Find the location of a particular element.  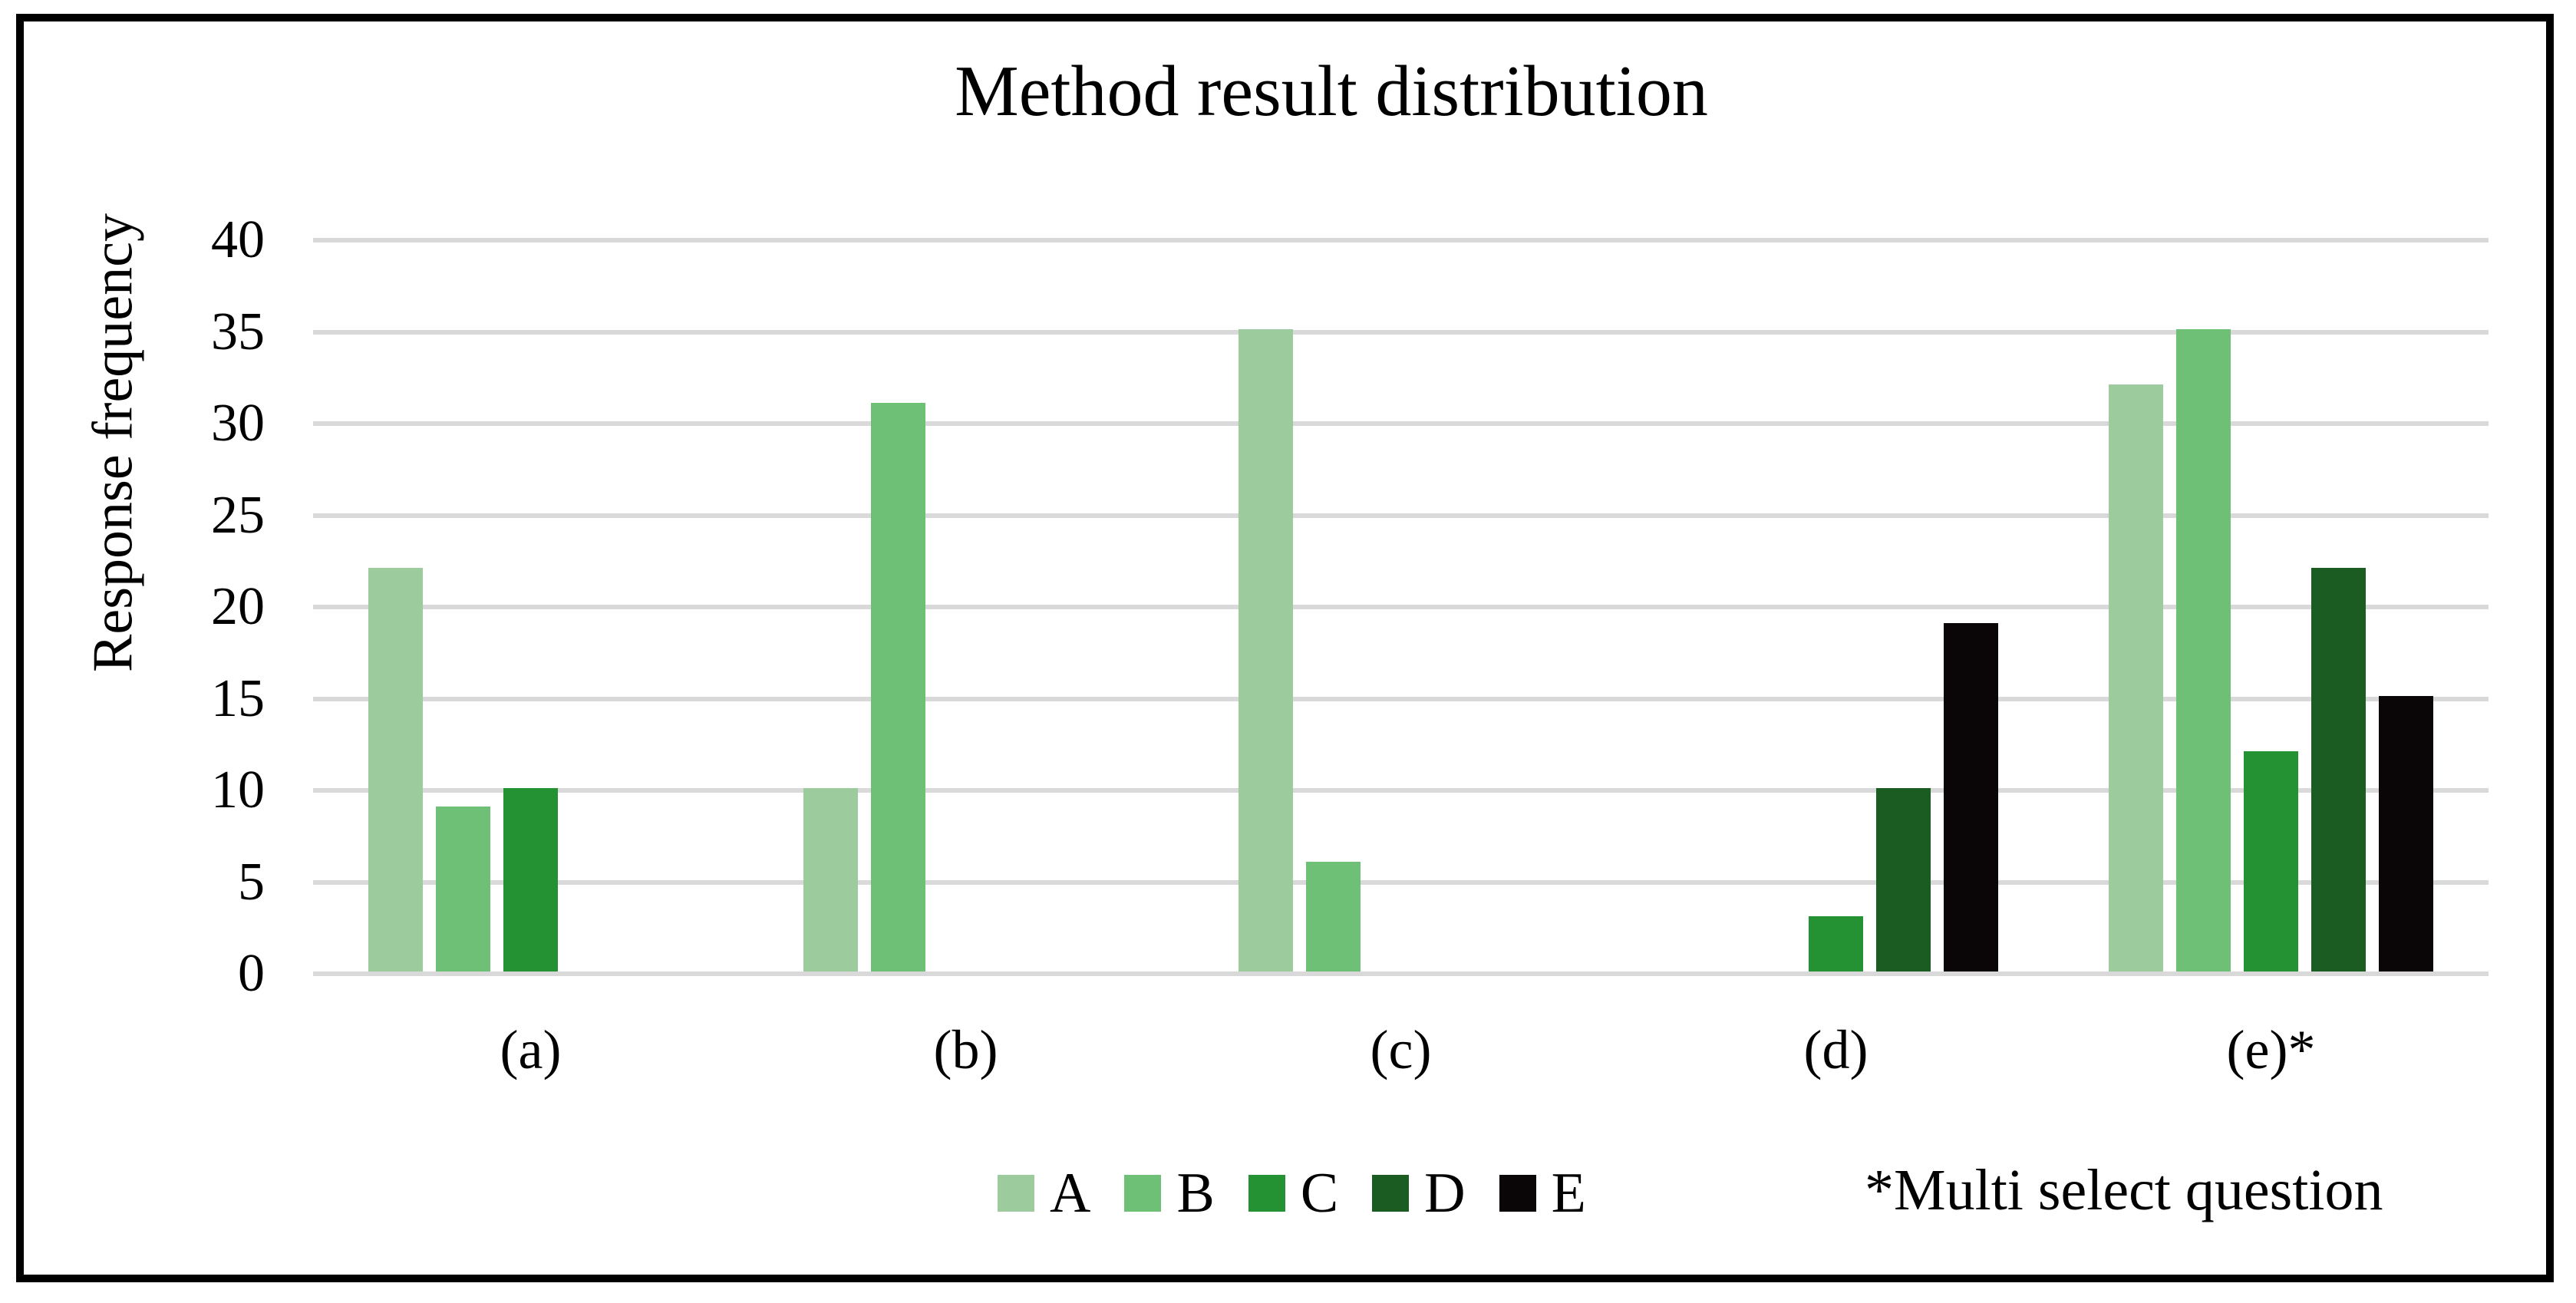

legend-item-A: A is located at coordinates (1044, 1193).